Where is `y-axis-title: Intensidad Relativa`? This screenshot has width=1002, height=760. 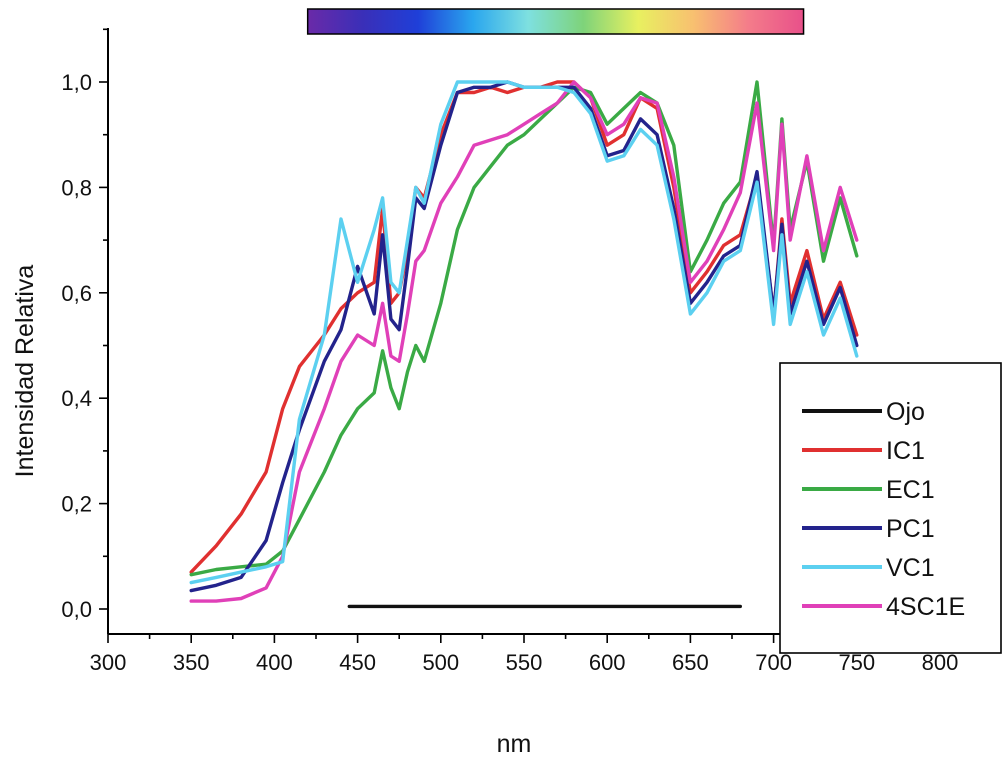
y-axis-title: Intensidad Relativa is located at coordinates (25, 371).